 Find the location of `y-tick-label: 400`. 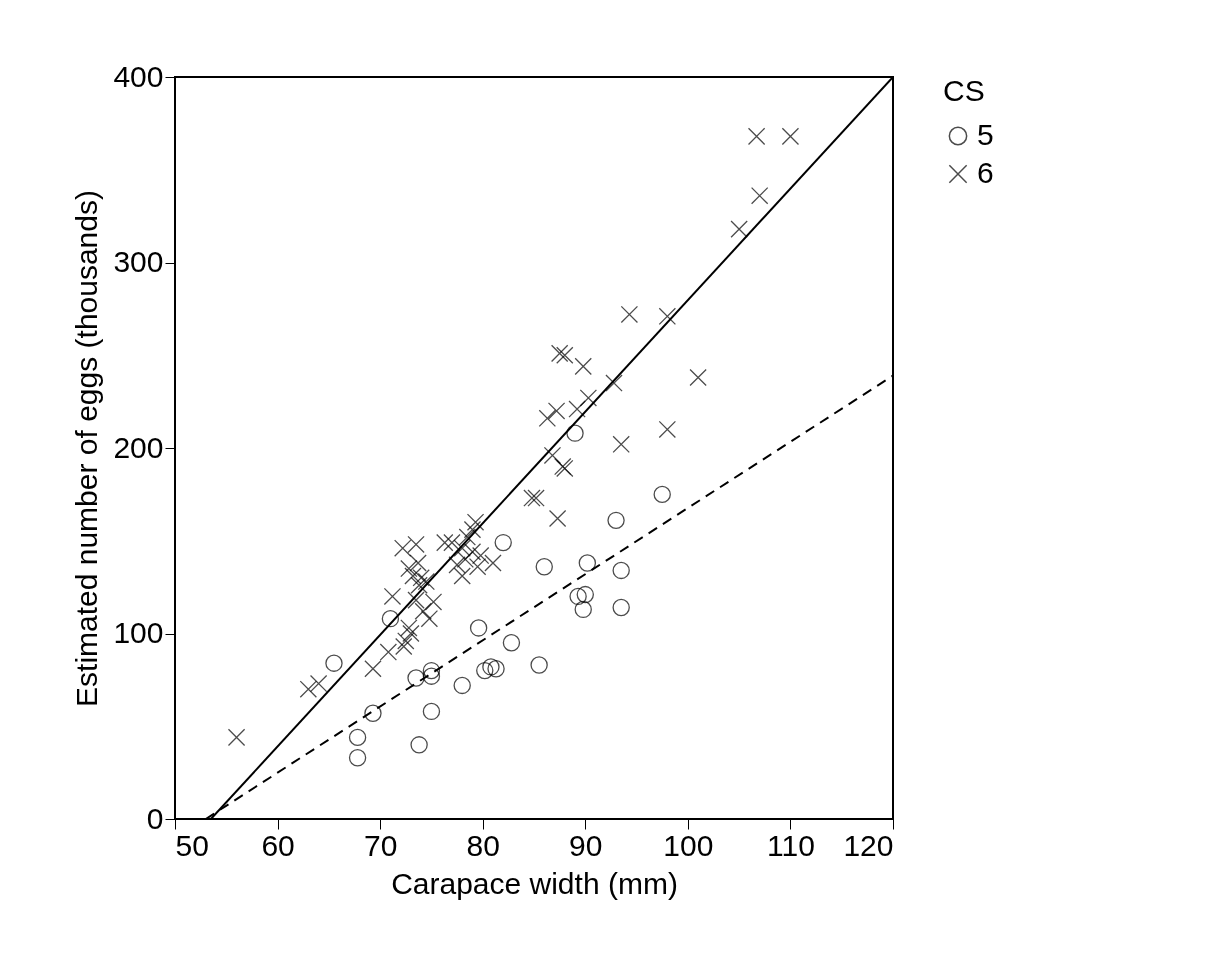

y-tick-label: 400 is located at coordinates (138, 76).